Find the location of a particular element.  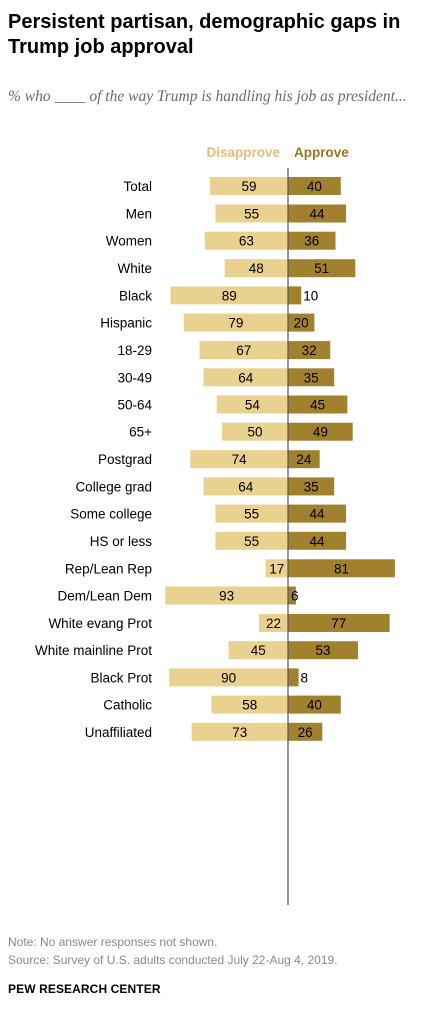

bar-disapprove-catholic is located at coordinates (249, 704).